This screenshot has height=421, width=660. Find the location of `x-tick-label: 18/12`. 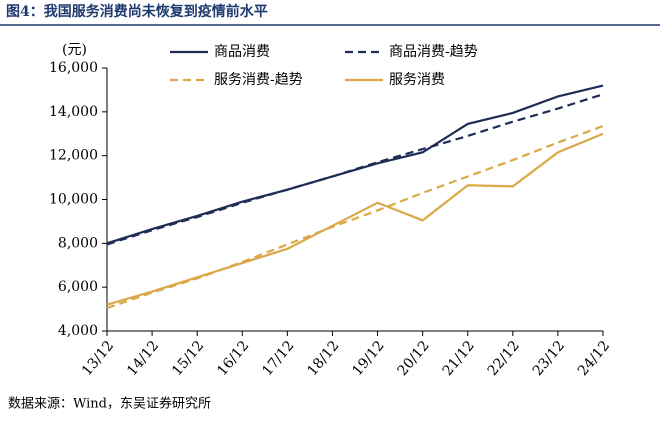

x-tick-label: 18/12 is located at coordinates (323, 358).